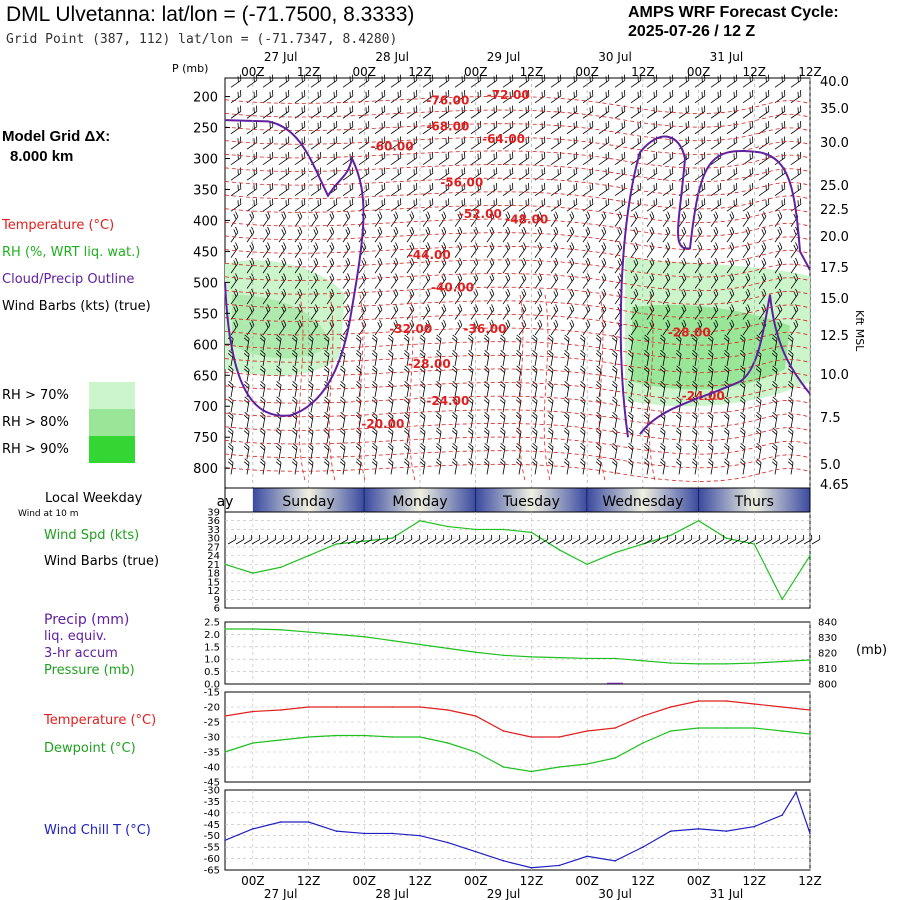  Describe the element at coordinates (517, 560) in the screenshot. I see `panel-frame` at that location.